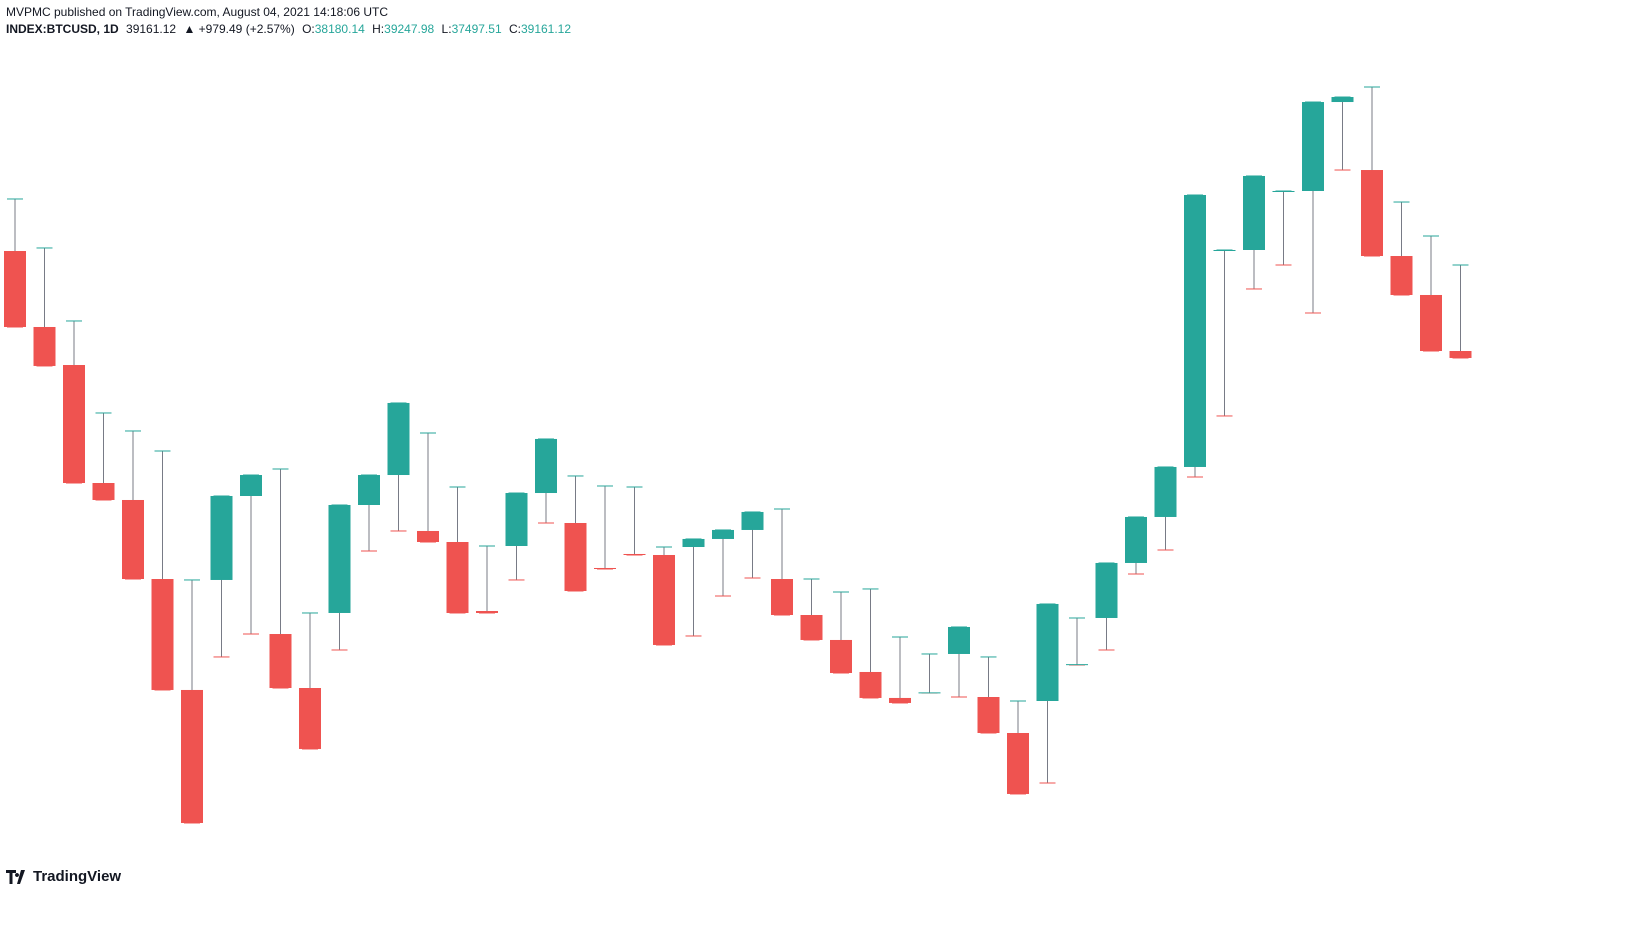  What do you see at coordinates (15, 876) in the screenshot?
I see `logo-icon` at bounding box center [15, 876].